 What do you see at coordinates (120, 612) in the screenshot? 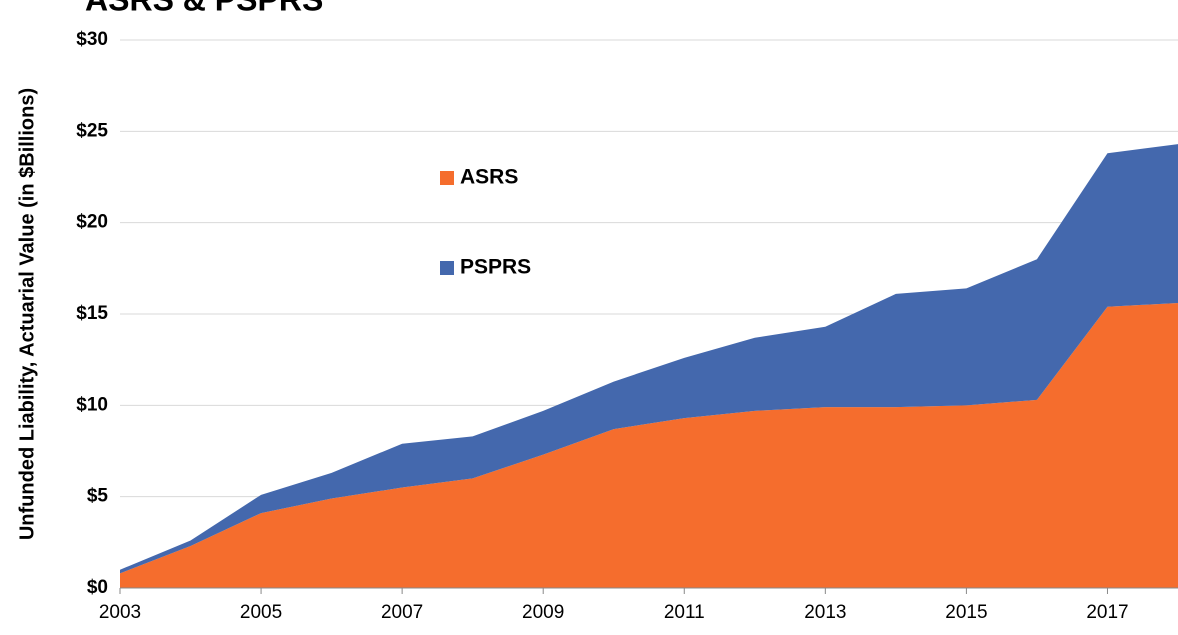
I see `x-tick-label: 2003` at bounding box center [120, 612].